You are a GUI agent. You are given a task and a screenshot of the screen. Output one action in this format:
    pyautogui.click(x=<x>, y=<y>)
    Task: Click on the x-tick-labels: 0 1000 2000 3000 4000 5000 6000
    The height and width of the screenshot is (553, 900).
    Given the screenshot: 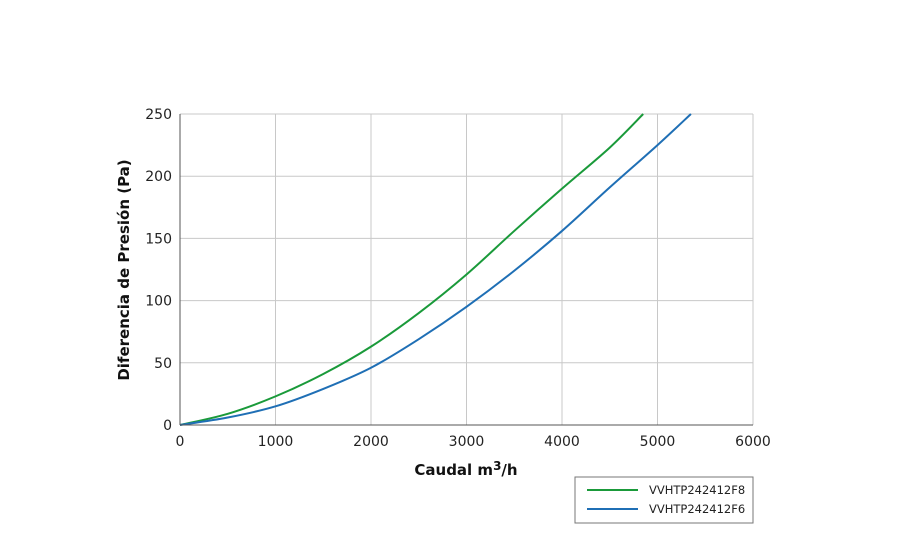 What is the action you would take?
    pyautogui.click(x=473, y=442)
    